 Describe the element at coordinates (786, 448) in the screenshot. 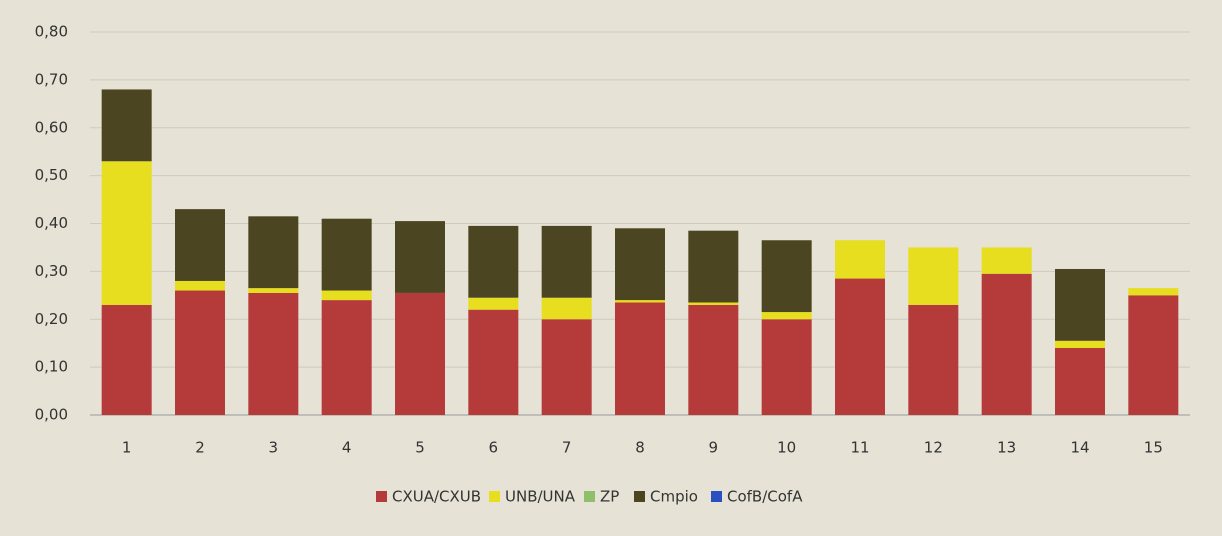

I see `x-tick-label: 10` at that location.